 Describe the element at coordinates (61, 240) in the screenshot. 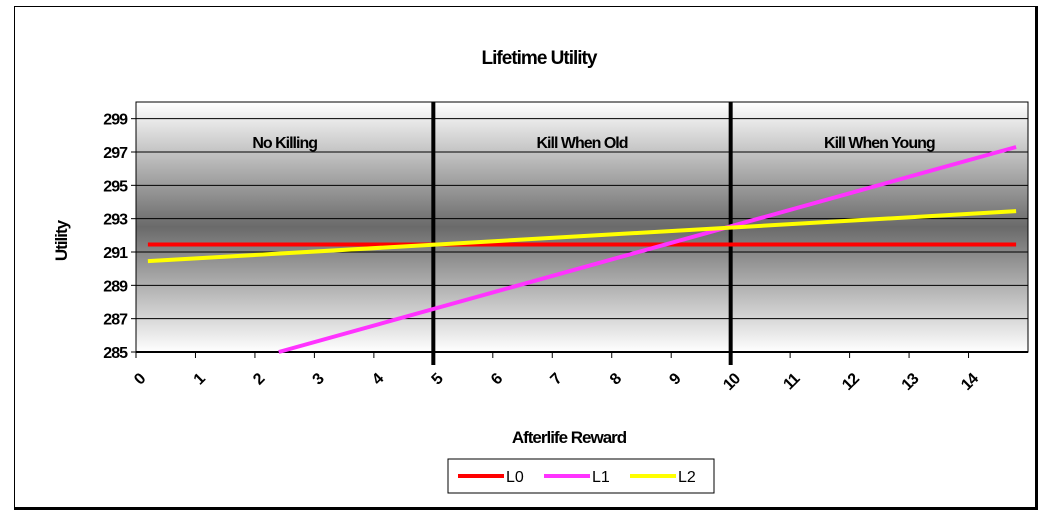

I see `y-axis-title: Utility` at that location.